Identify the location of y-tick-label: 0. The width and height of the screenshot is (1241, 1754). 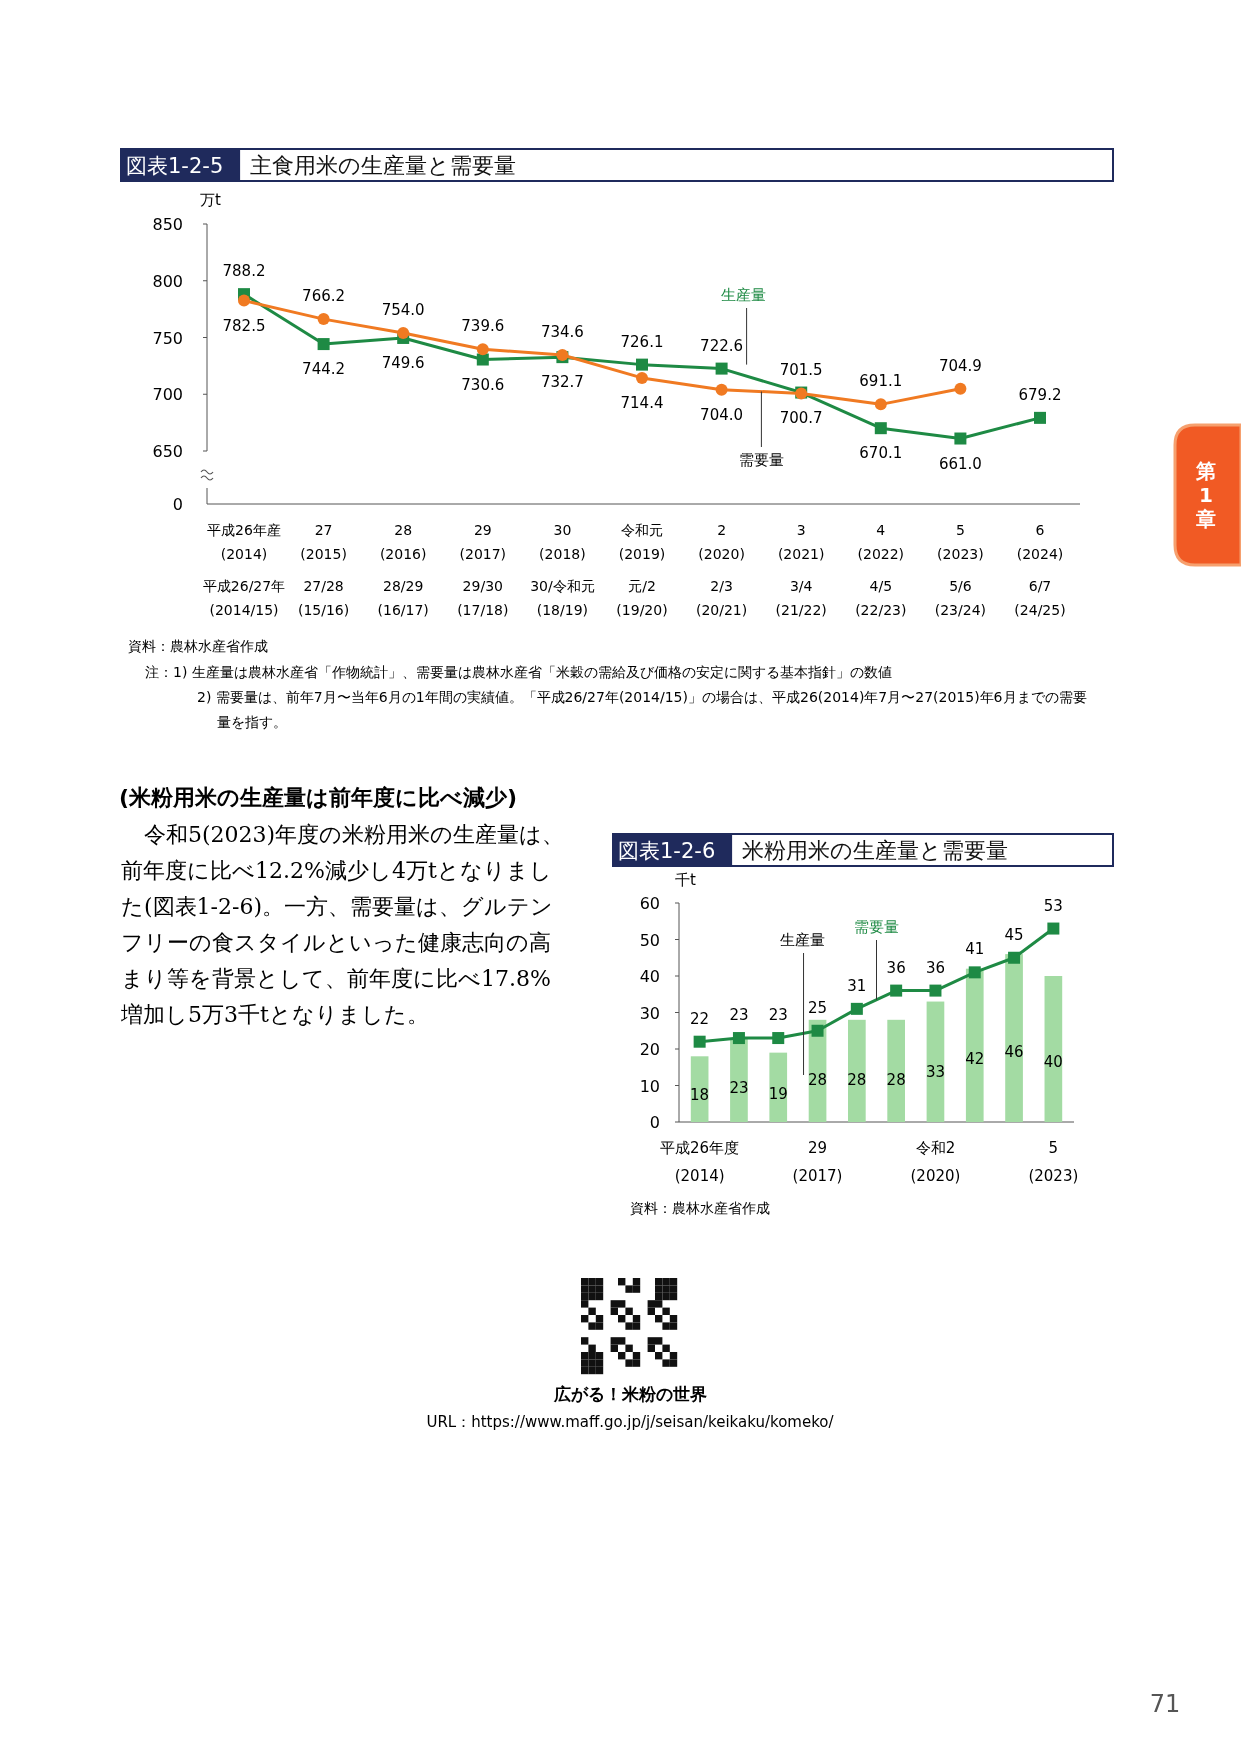
(654, 1122).